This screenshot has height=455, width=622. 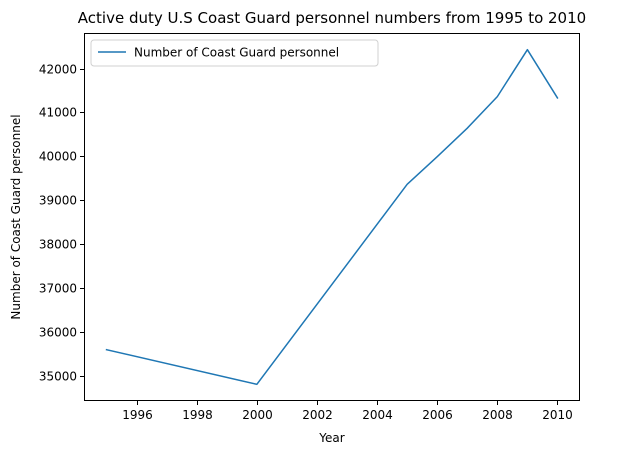 What do you see at coordinates (58, 70) in the screenshot?
I see `y-tick-label: 42000` at bounding box center [58, 70].